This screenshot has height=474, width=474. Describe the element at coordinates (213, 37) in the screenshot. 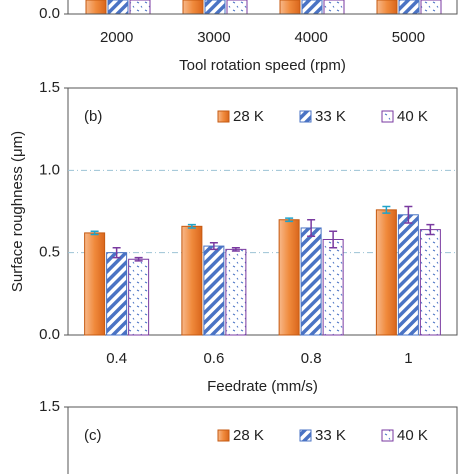

I see `x-tick-label: 3000` at that location.